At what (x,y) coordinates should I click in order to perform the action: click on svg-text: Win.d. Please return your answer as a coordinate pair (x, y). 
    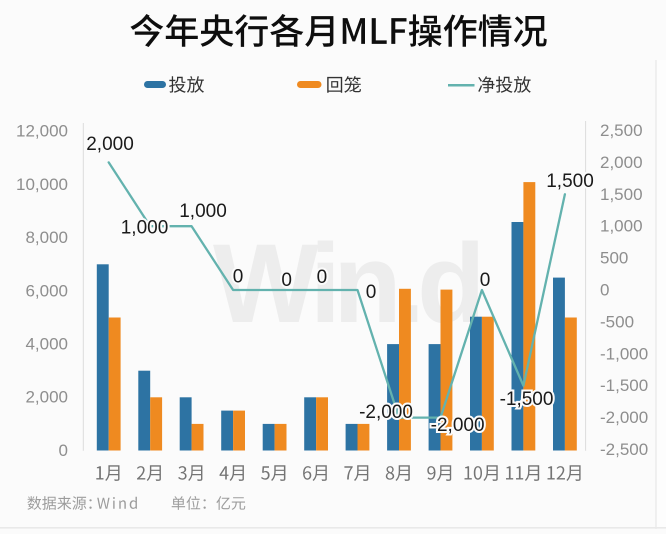
    Looking at the image, I should click on (346, 283).